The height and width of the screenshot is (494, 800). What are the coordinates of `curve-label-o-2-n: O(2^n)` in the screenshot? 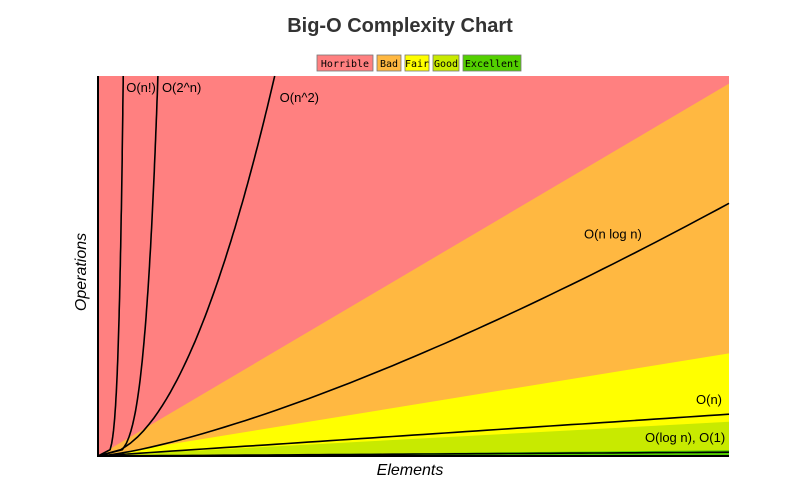 It's located at (181, 87).